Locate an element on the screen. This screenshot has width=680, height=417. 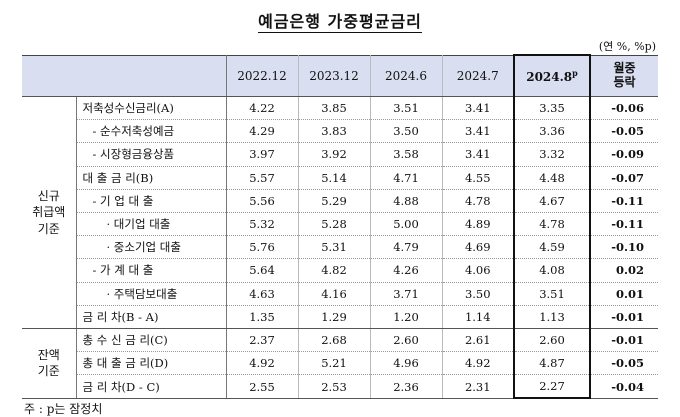
unit-label: (연 %, %p) is located at coordinates (627, 46).